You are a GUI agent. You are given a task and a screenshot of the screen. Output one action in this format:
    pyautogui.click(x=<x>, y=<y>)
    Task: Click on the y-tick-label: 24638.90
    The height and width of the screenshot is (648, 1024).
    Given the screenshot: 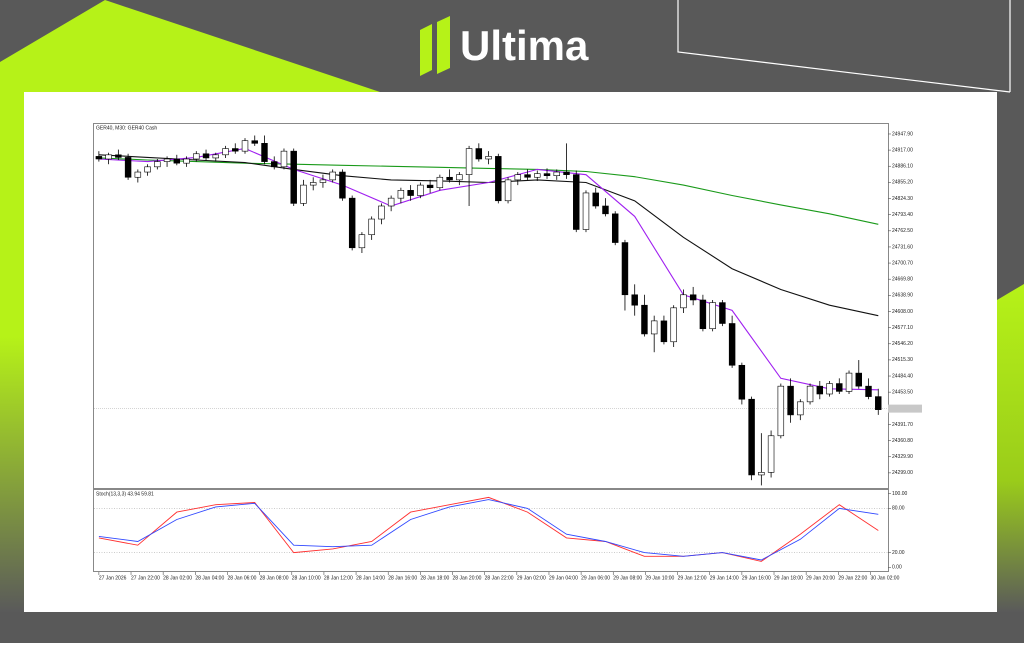 What is the action you would take?
    pyautogui.click(x=902, y=296)
    